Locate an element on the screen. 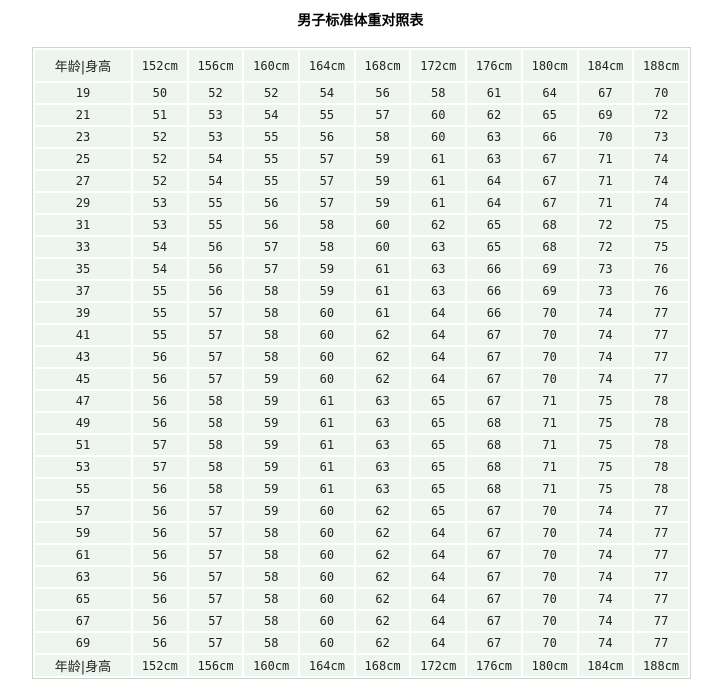 The height and width of the screenshot is (700, 721). table-row: 37 55 56 58 59 61 63 66 69 73 76 is located at coordinates (361, 291).